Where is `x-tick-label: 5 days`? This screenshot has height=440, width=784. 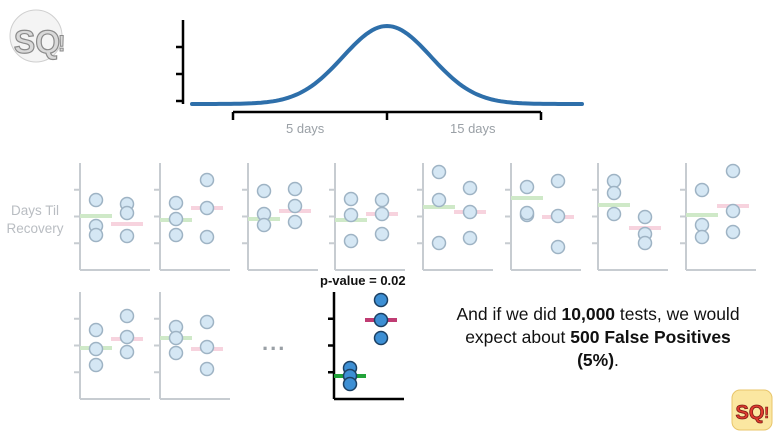
x-tick-label: 5 days is located at coordinates (305, 128).